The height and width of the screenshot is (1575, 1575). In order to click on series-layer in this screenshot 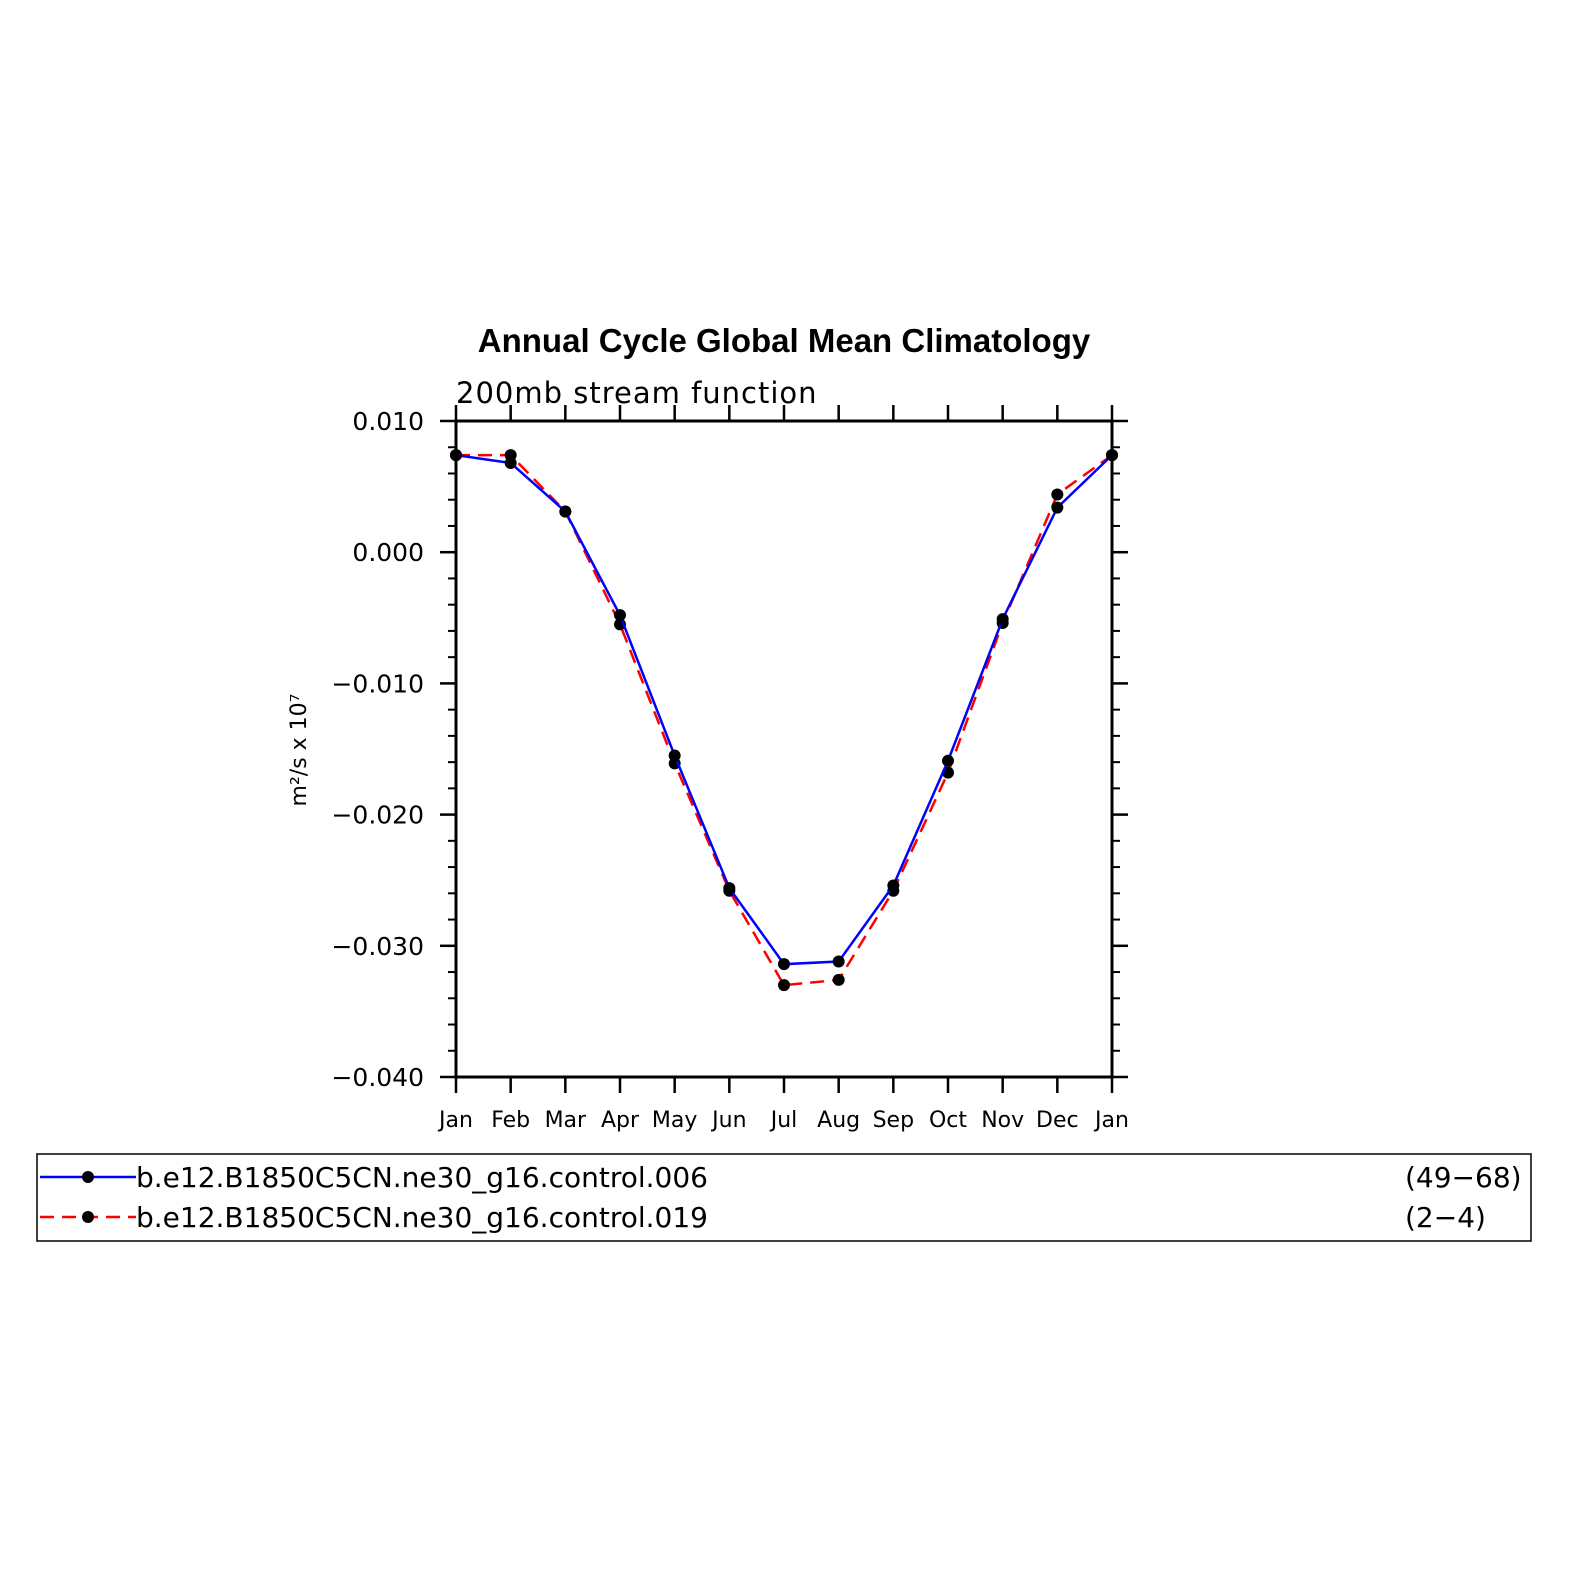, I will do `click(784, 720)`.